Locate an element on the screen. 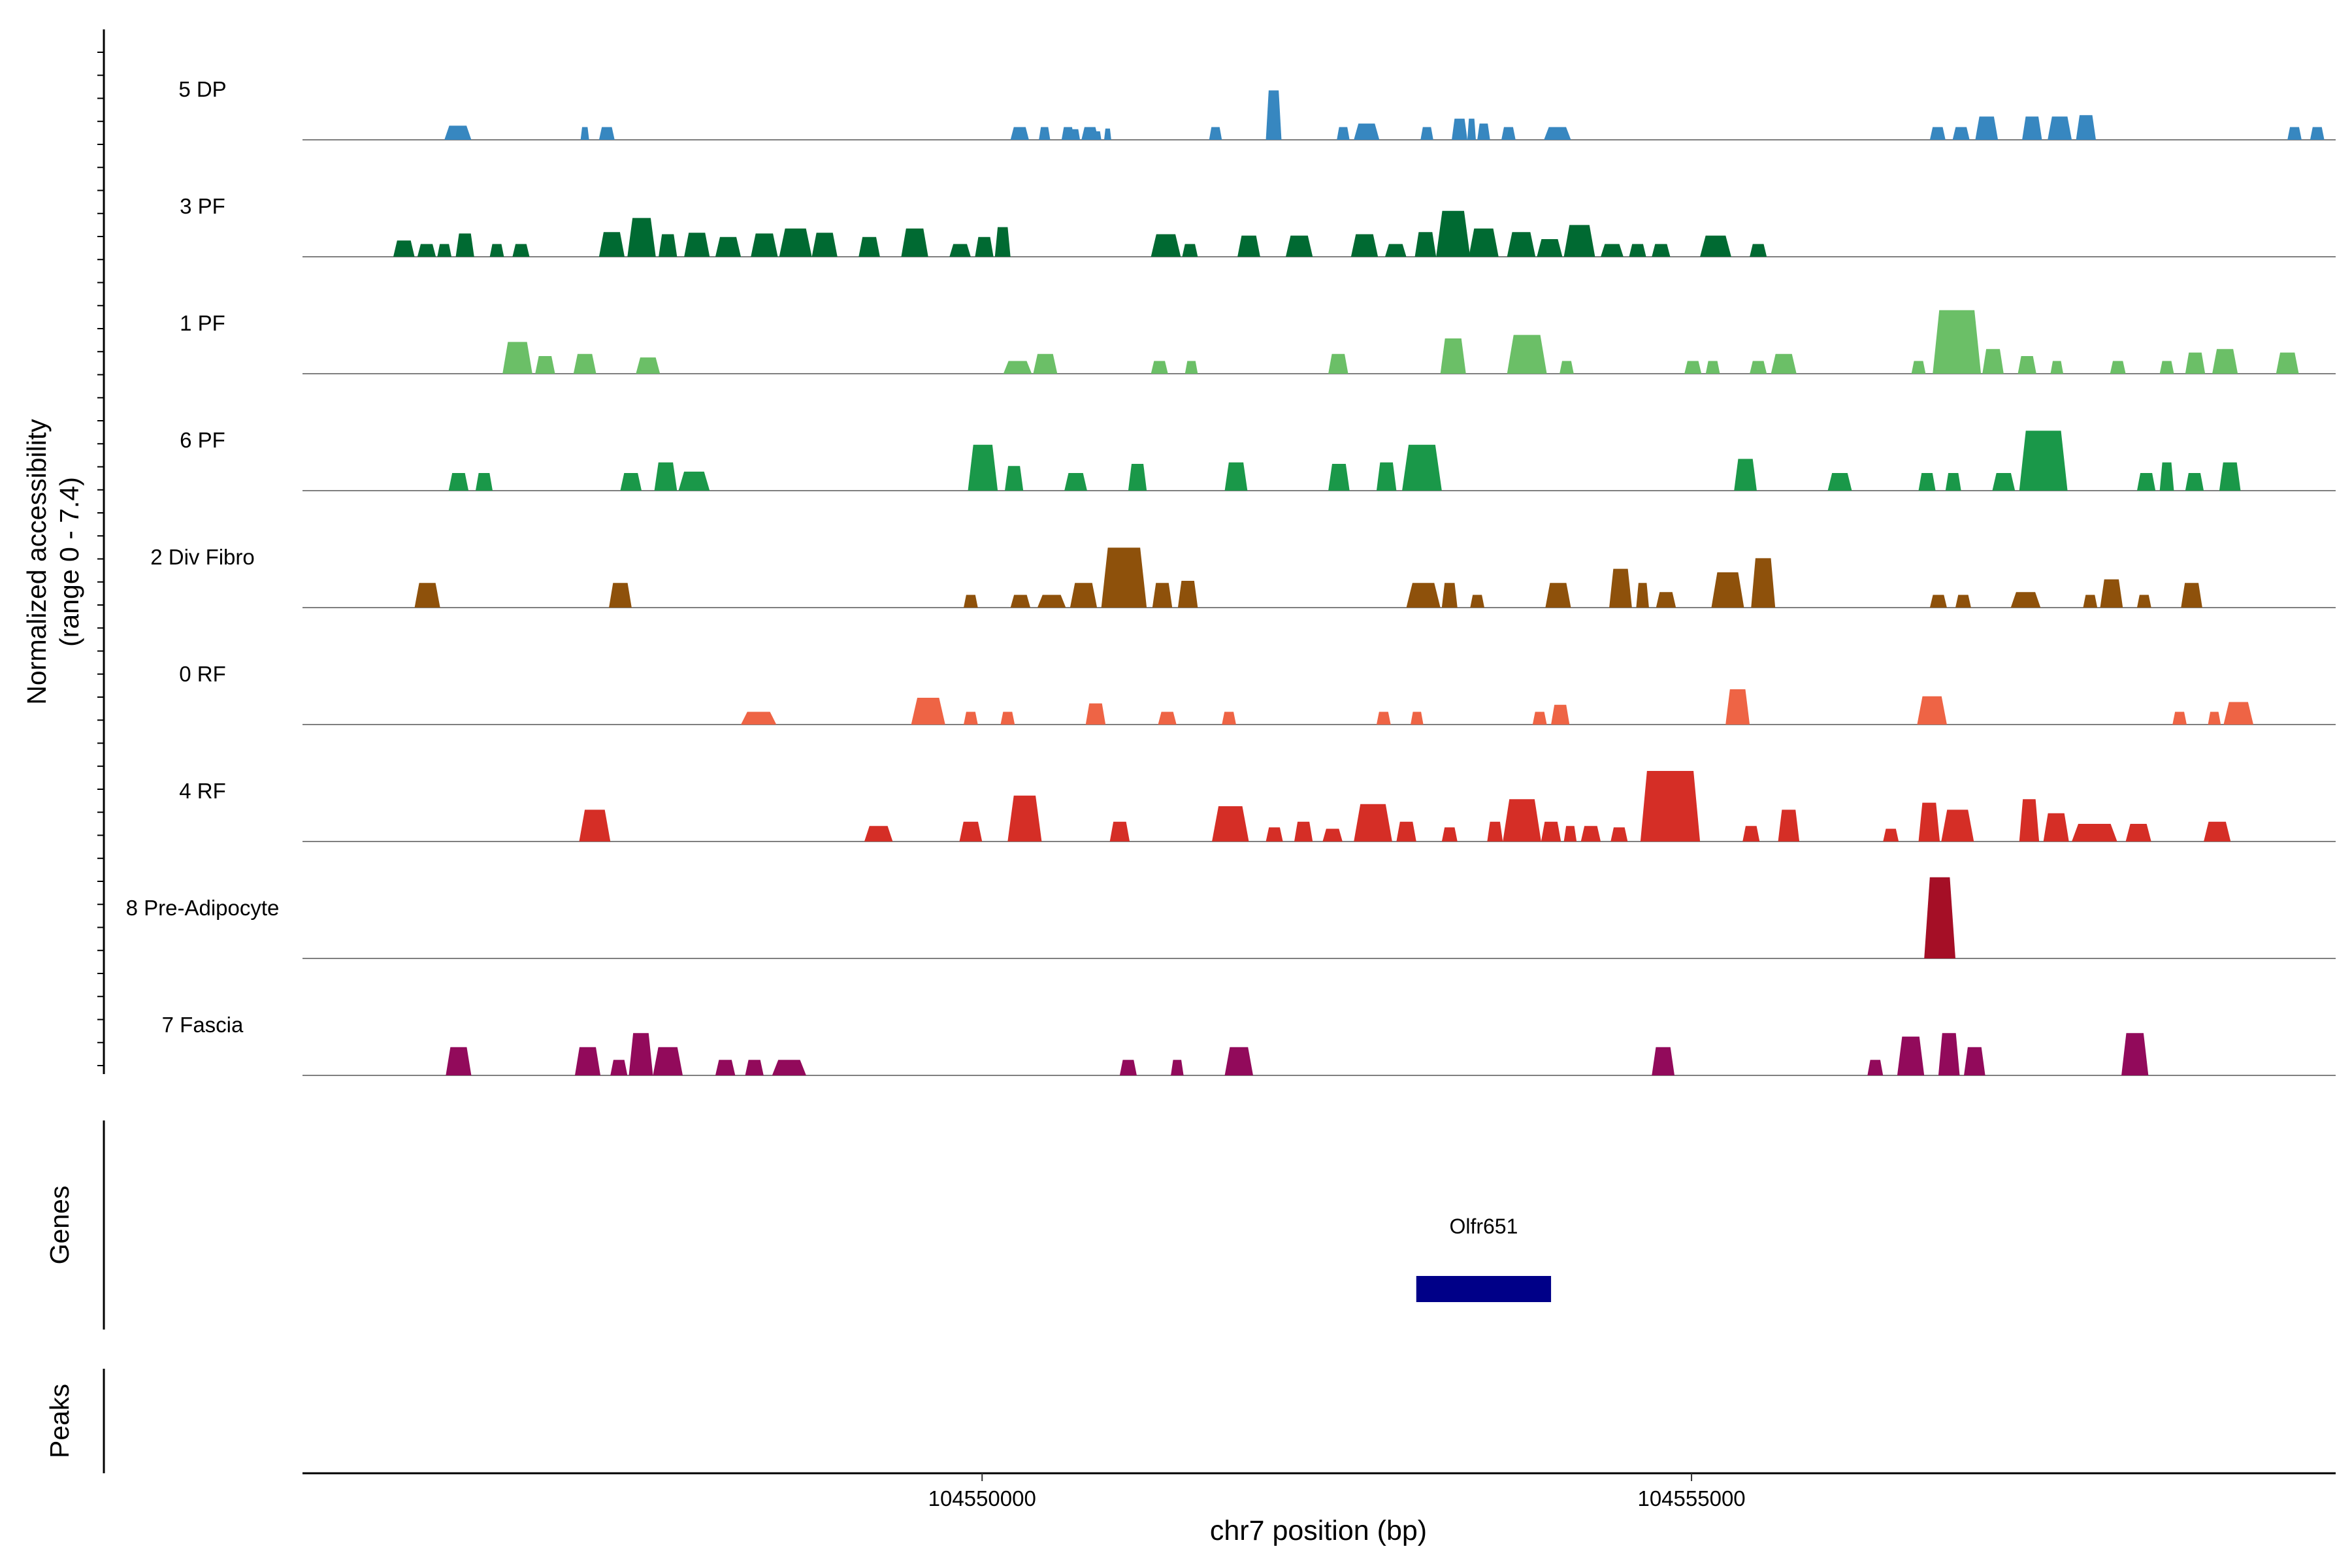 The height and width of the screenshot is (1568, 2352). track-label: 3 PF is located at coordinates (202, 206).